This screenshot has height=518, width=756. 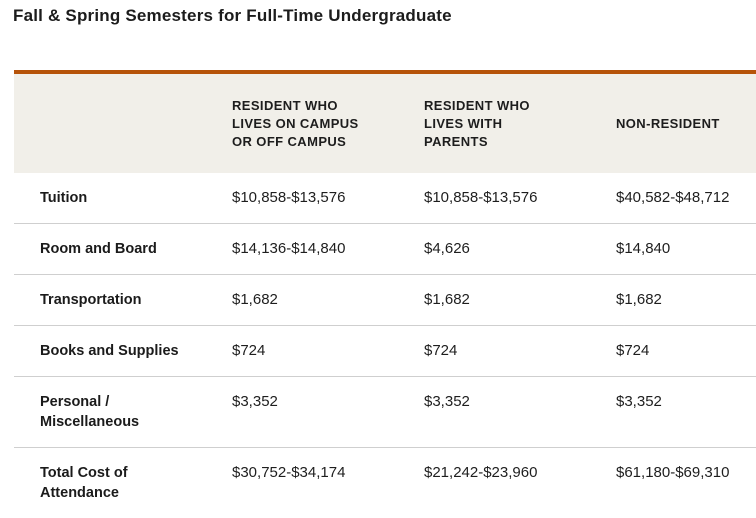 What do you see at coordinates (302, 249) in the screenshot?
I see `cell-room-resident-campus: $14,136-$14,840` at bounding box center [302, 249].